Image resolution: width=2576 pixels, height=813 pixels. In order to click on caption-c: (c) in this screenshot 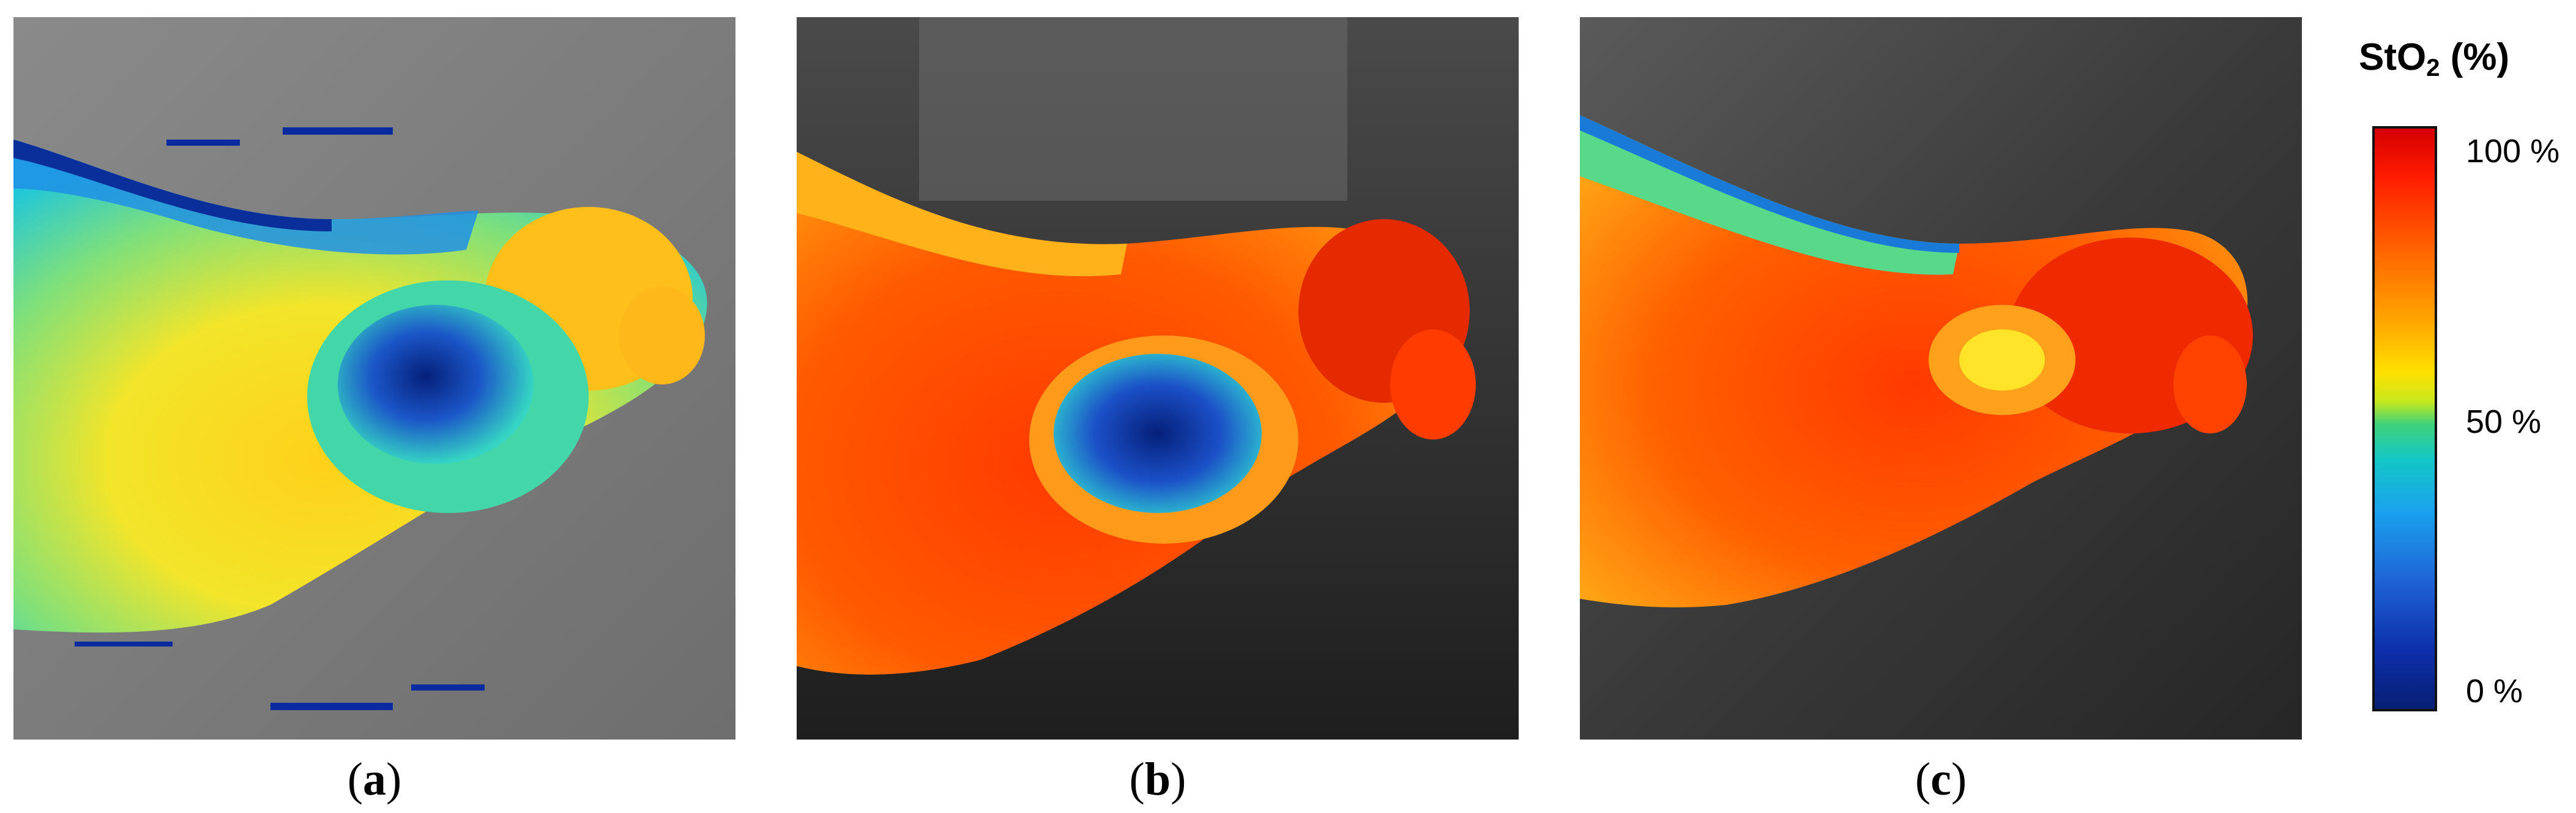, I will do `click(1941, 779)`.